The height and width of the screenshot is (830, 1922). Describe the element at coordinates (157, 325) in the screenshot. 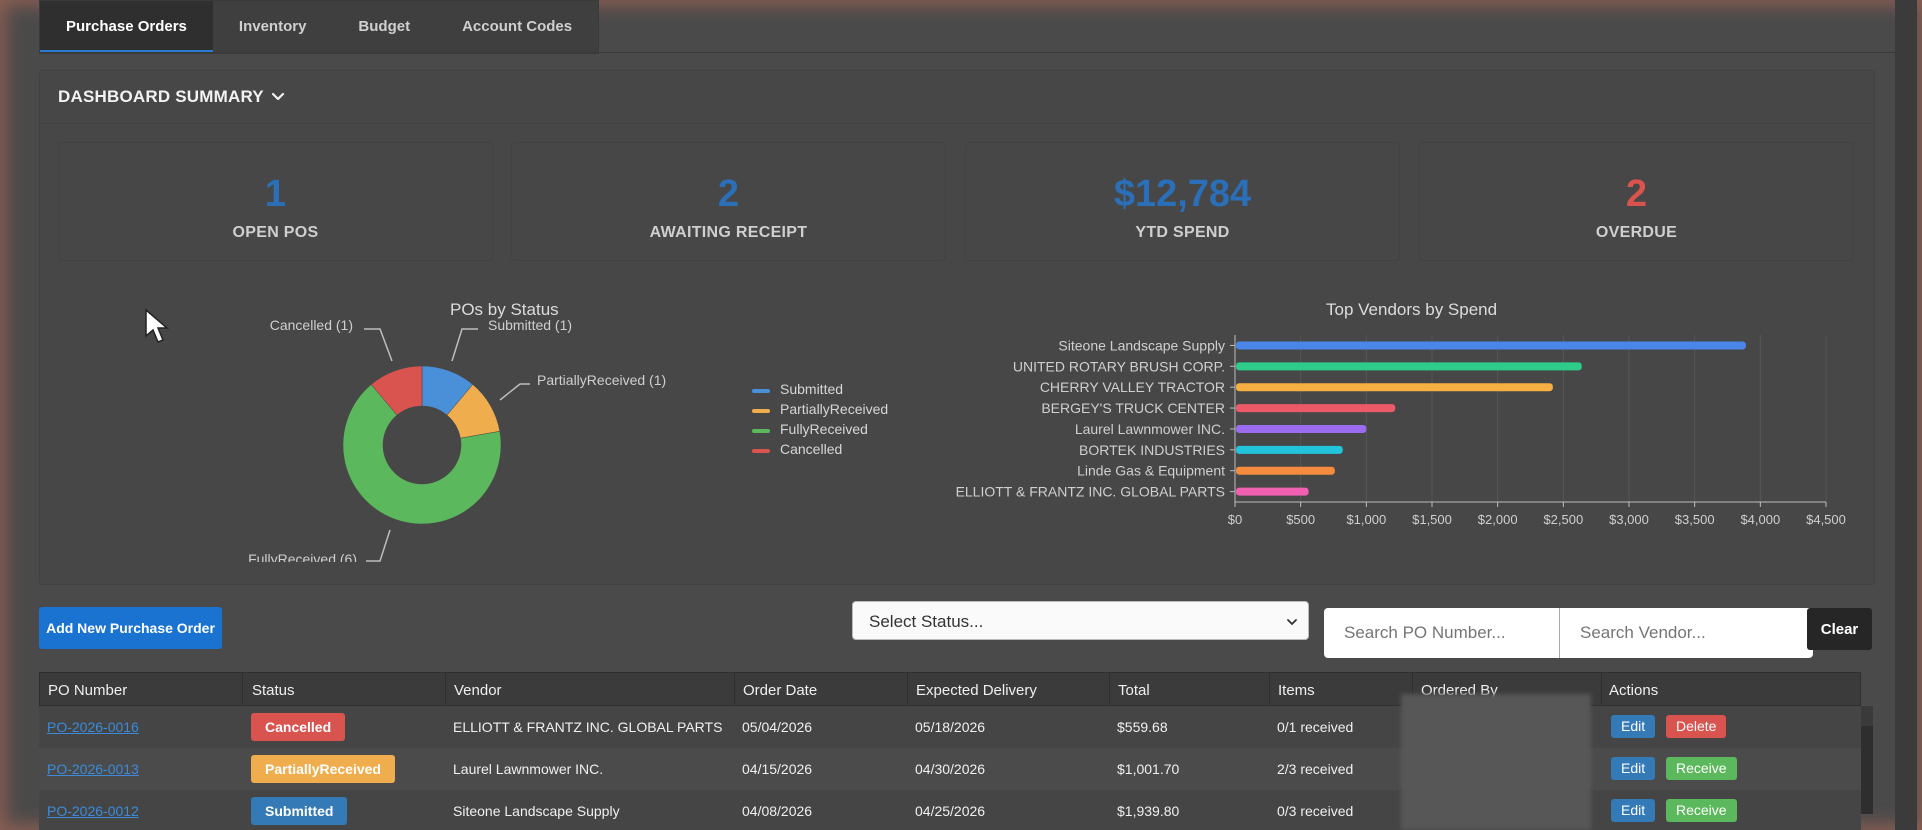

I see `mouse-cursor-icon` at that location.